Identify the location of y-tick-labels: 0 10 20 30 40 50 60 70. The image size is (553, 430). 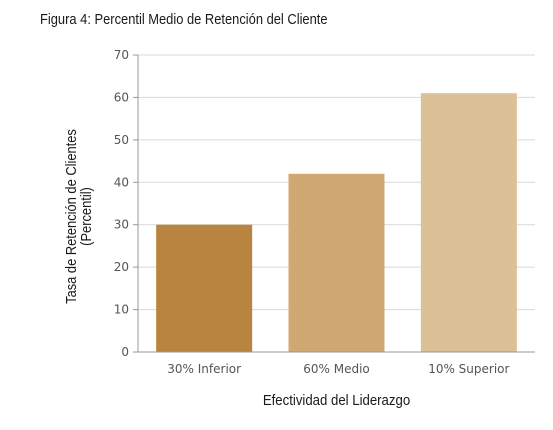
(121, 203).